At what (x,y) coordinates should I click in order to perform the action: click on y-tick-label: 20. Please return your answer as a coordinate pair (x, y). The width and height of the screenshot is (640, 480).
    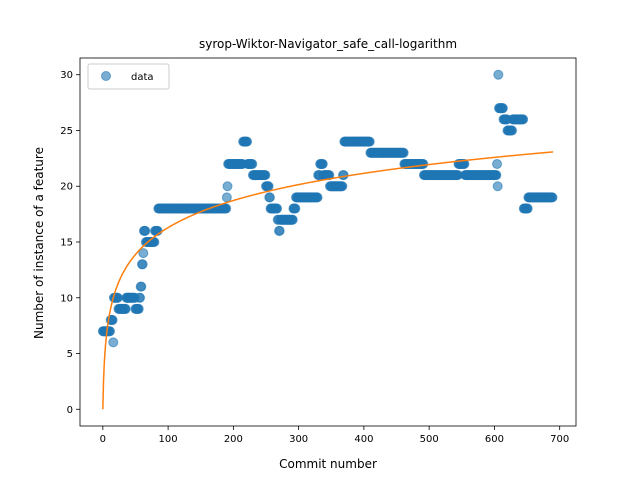
    Looking at the image, I should click on (66, 187).